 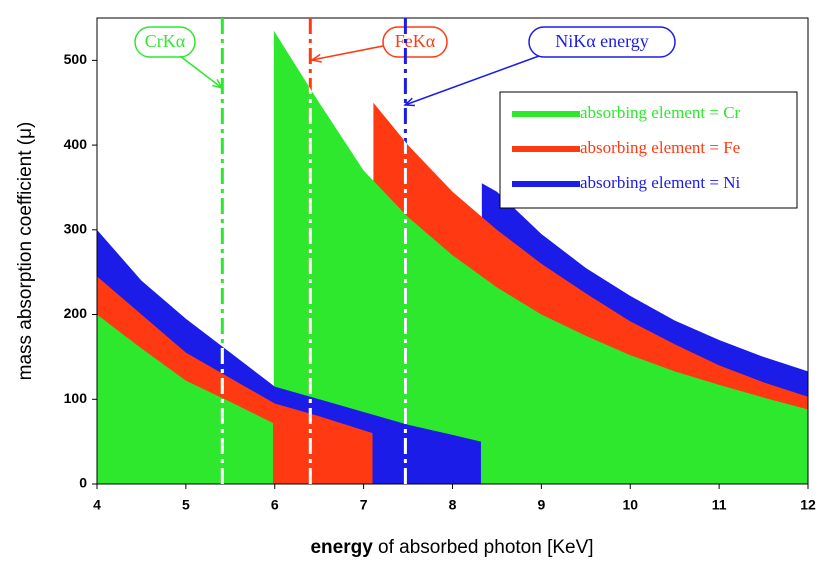 I want to click on y-tick-label: 300, so click(x=76, y=229).